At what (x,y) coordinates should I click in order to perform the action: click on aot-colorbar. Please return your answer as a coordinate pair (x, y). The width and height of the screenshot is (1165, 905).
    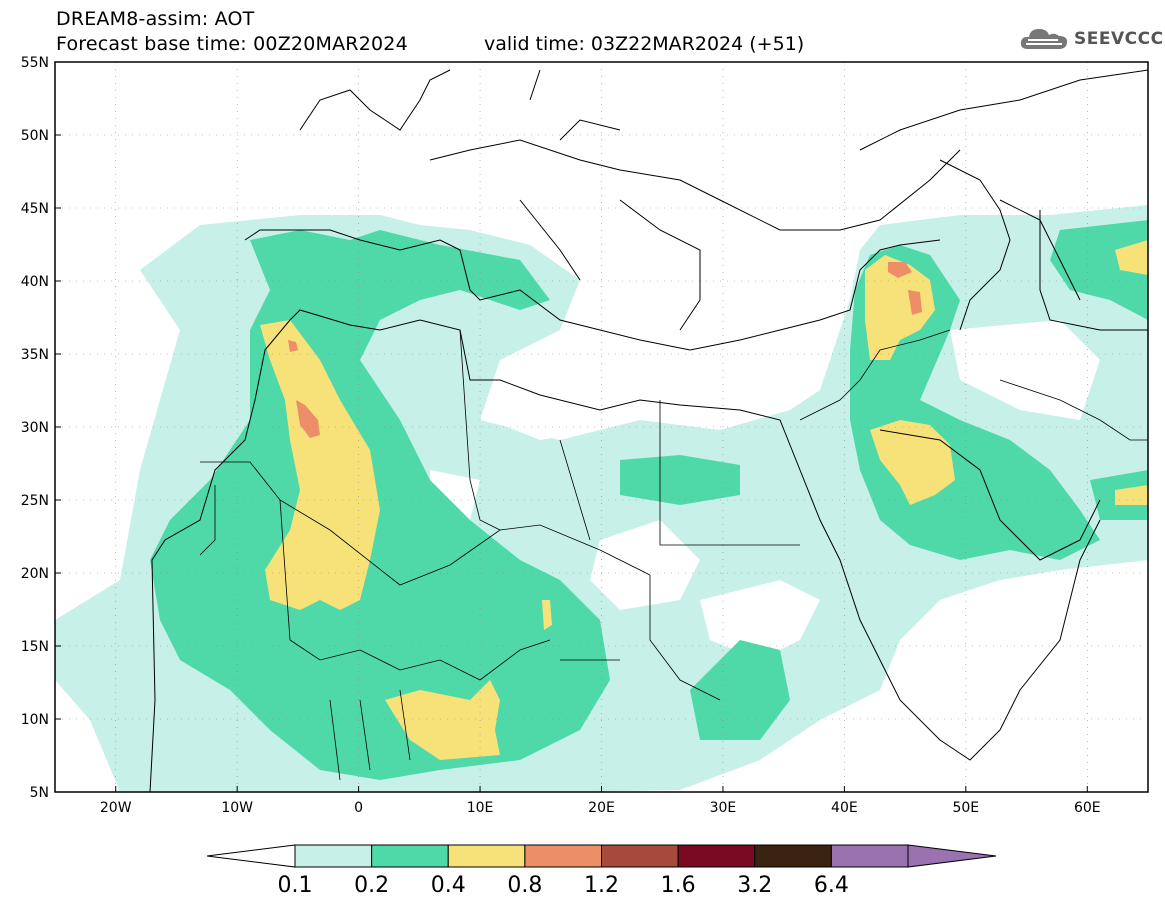
    Looking at the image, I should click on (601, 856).